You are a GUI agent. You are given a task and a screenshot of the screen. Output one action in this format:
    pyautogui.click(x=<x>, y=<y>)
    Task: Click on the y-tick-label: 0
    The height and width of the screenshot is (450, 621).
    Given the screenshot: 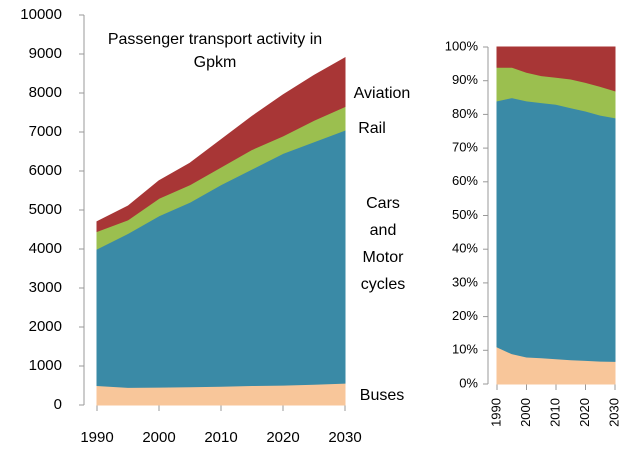 What is the action you would take?
    pyautogui.click(x=58, y=404)
    